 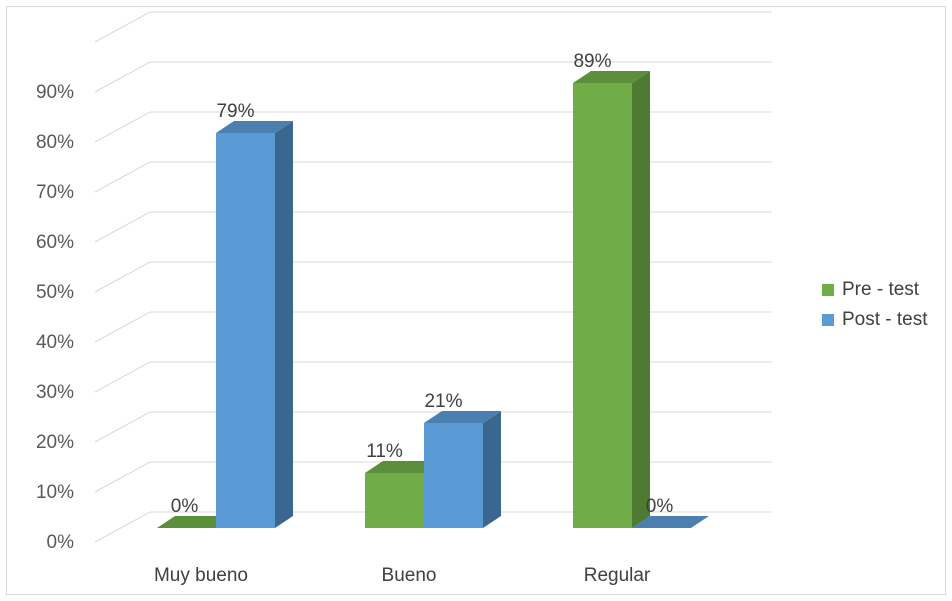 I want to click on category-label: Muy bueno, so click(x=201, y=575).